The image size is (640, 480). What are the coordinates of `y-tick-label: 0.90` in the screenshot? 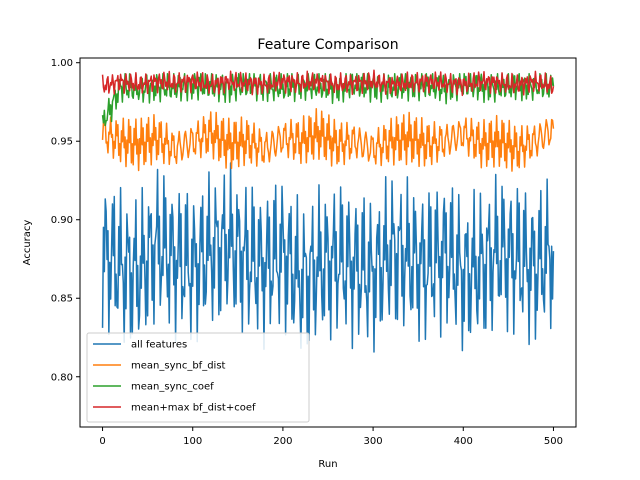 It's located at (62, 220).